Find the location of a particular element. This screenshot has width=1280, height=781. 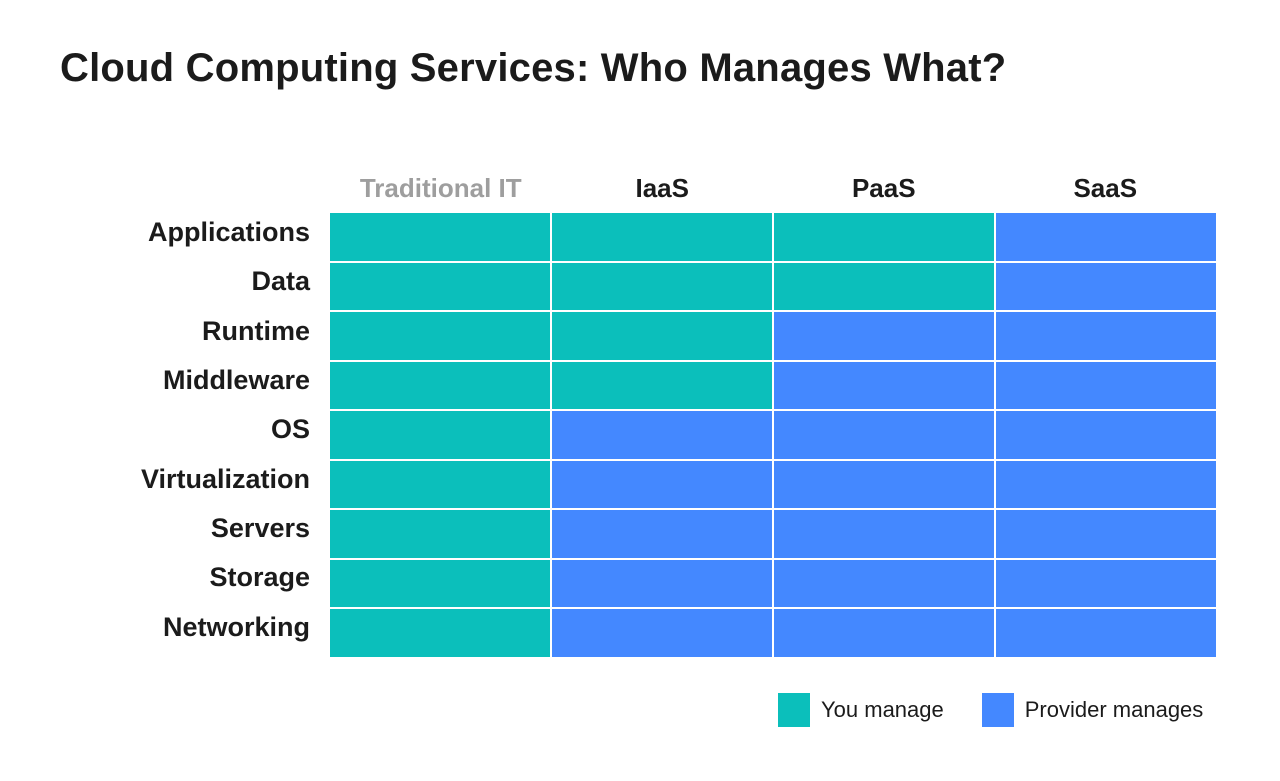

column-header-saas: SaaS is located at coordinates (1105, 188).